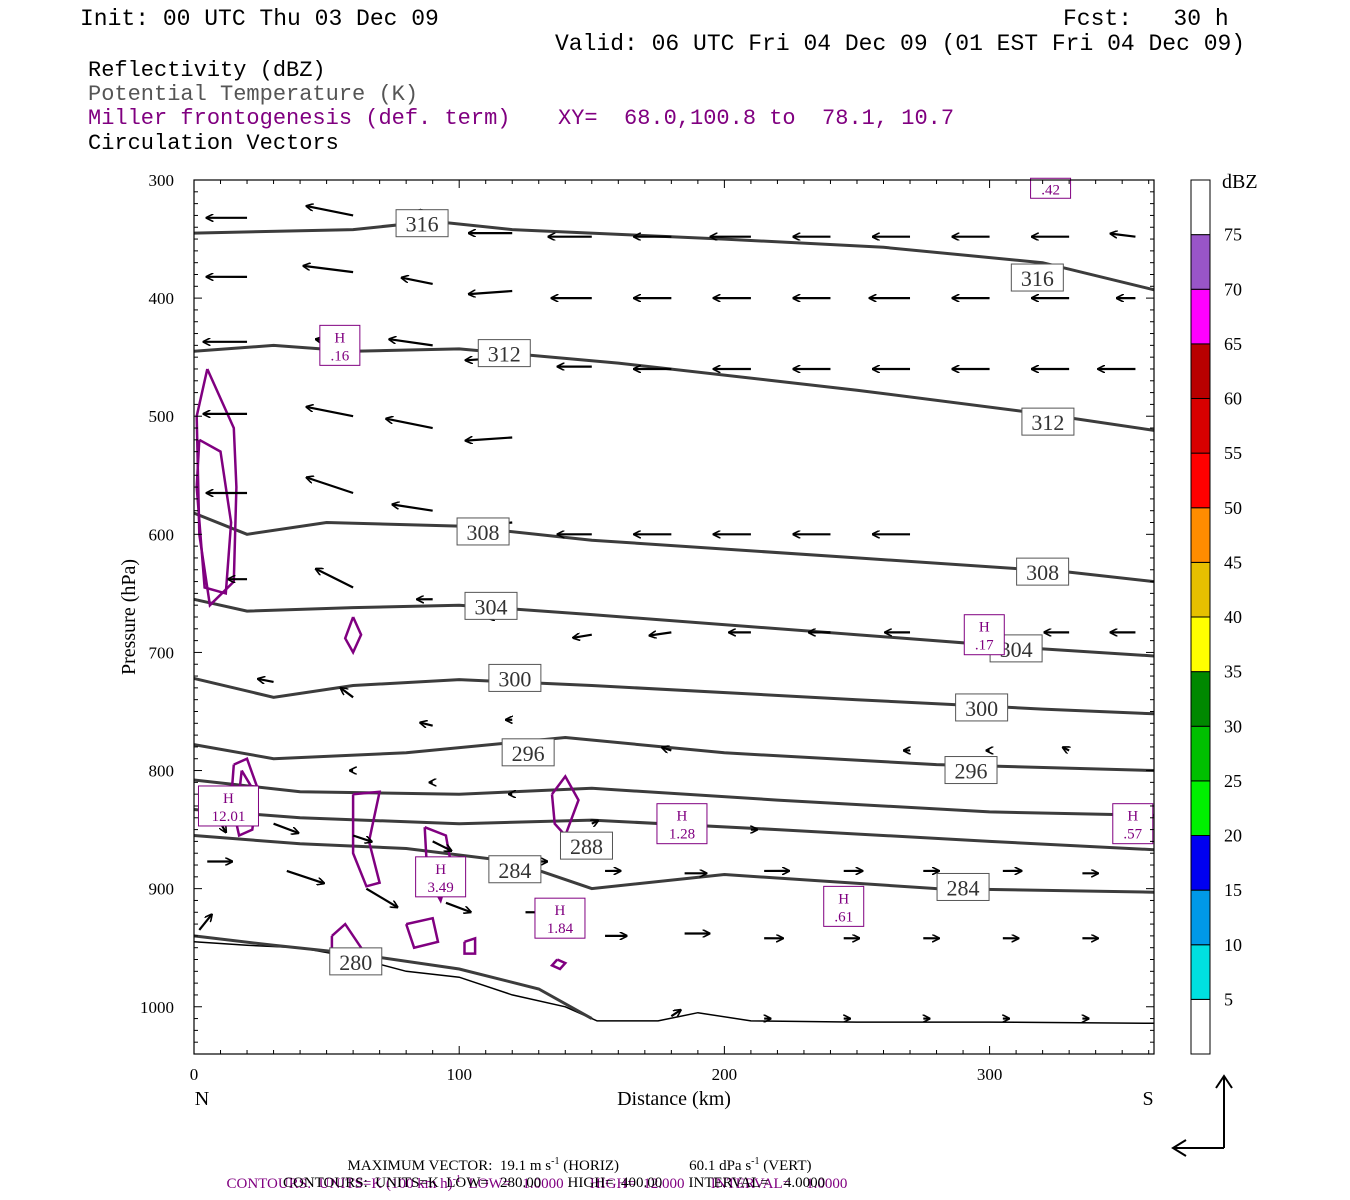 The image size is (1350, 1200). Describe the element at coordinates (162, 534) in the screenshot. I see `y-tick-label: 600` at that location.